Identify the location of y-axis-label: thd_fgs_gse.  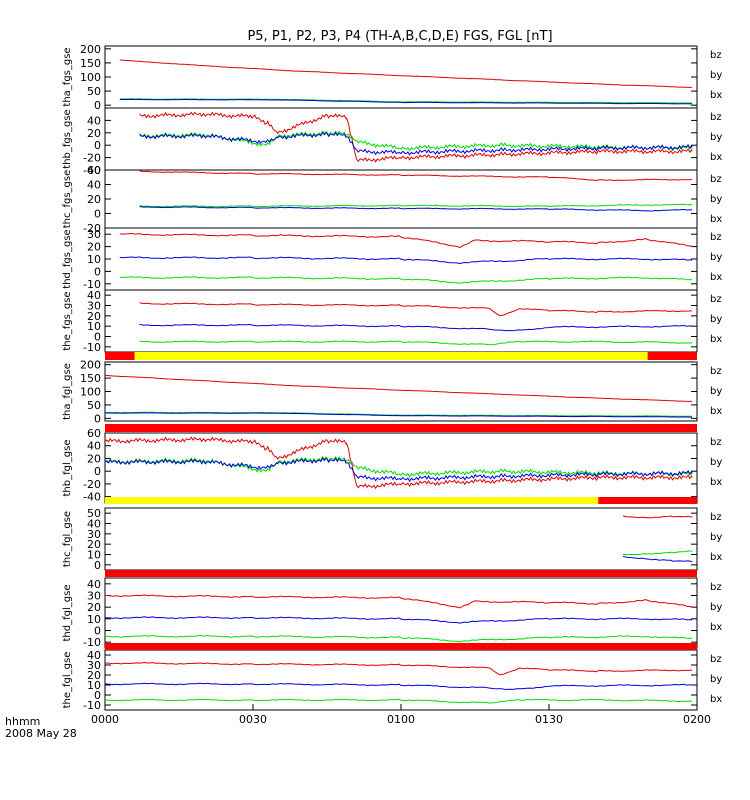
(67, 258).